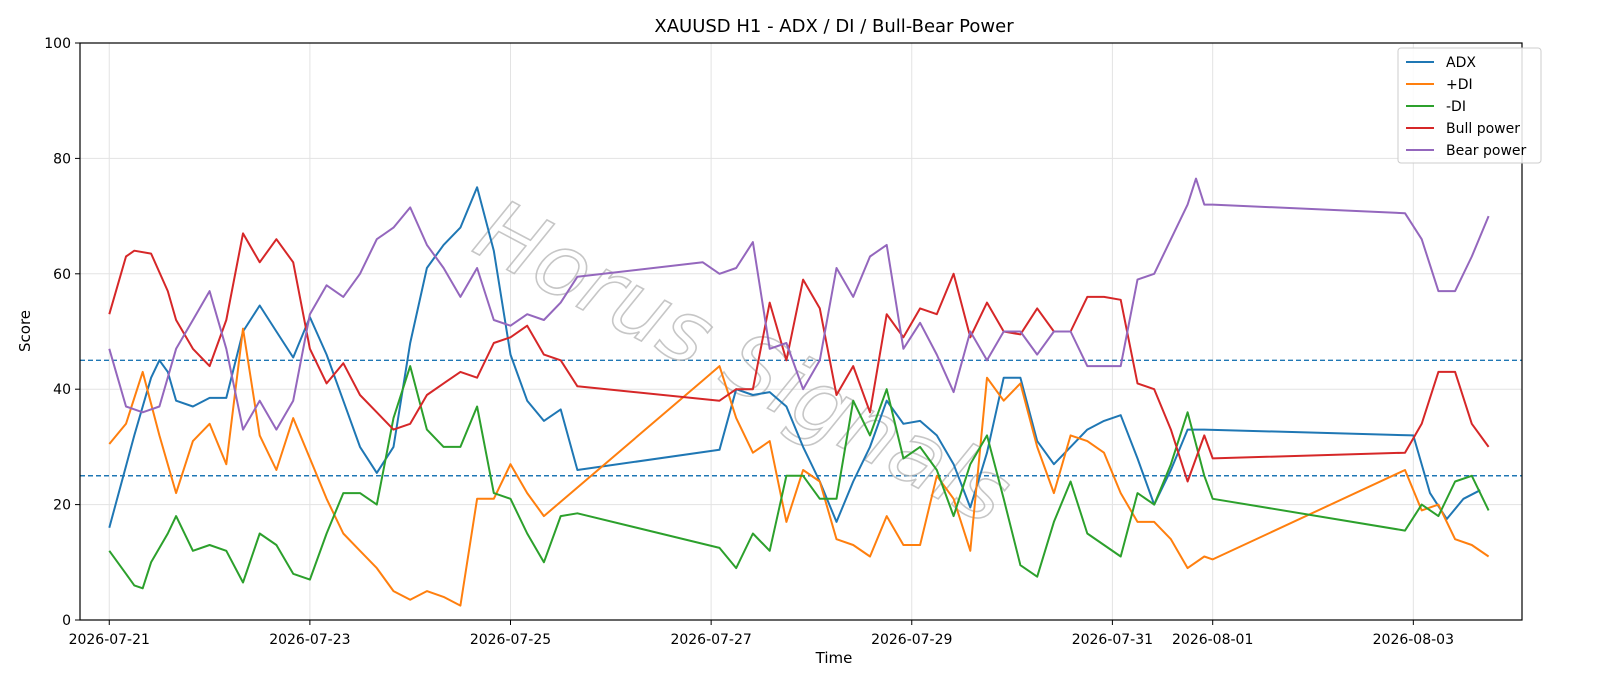 Image resolution: width=1600 pixels, height=686 pixels. I want to click on x-tick-label: 2026-08-01, so click(1212, 640).